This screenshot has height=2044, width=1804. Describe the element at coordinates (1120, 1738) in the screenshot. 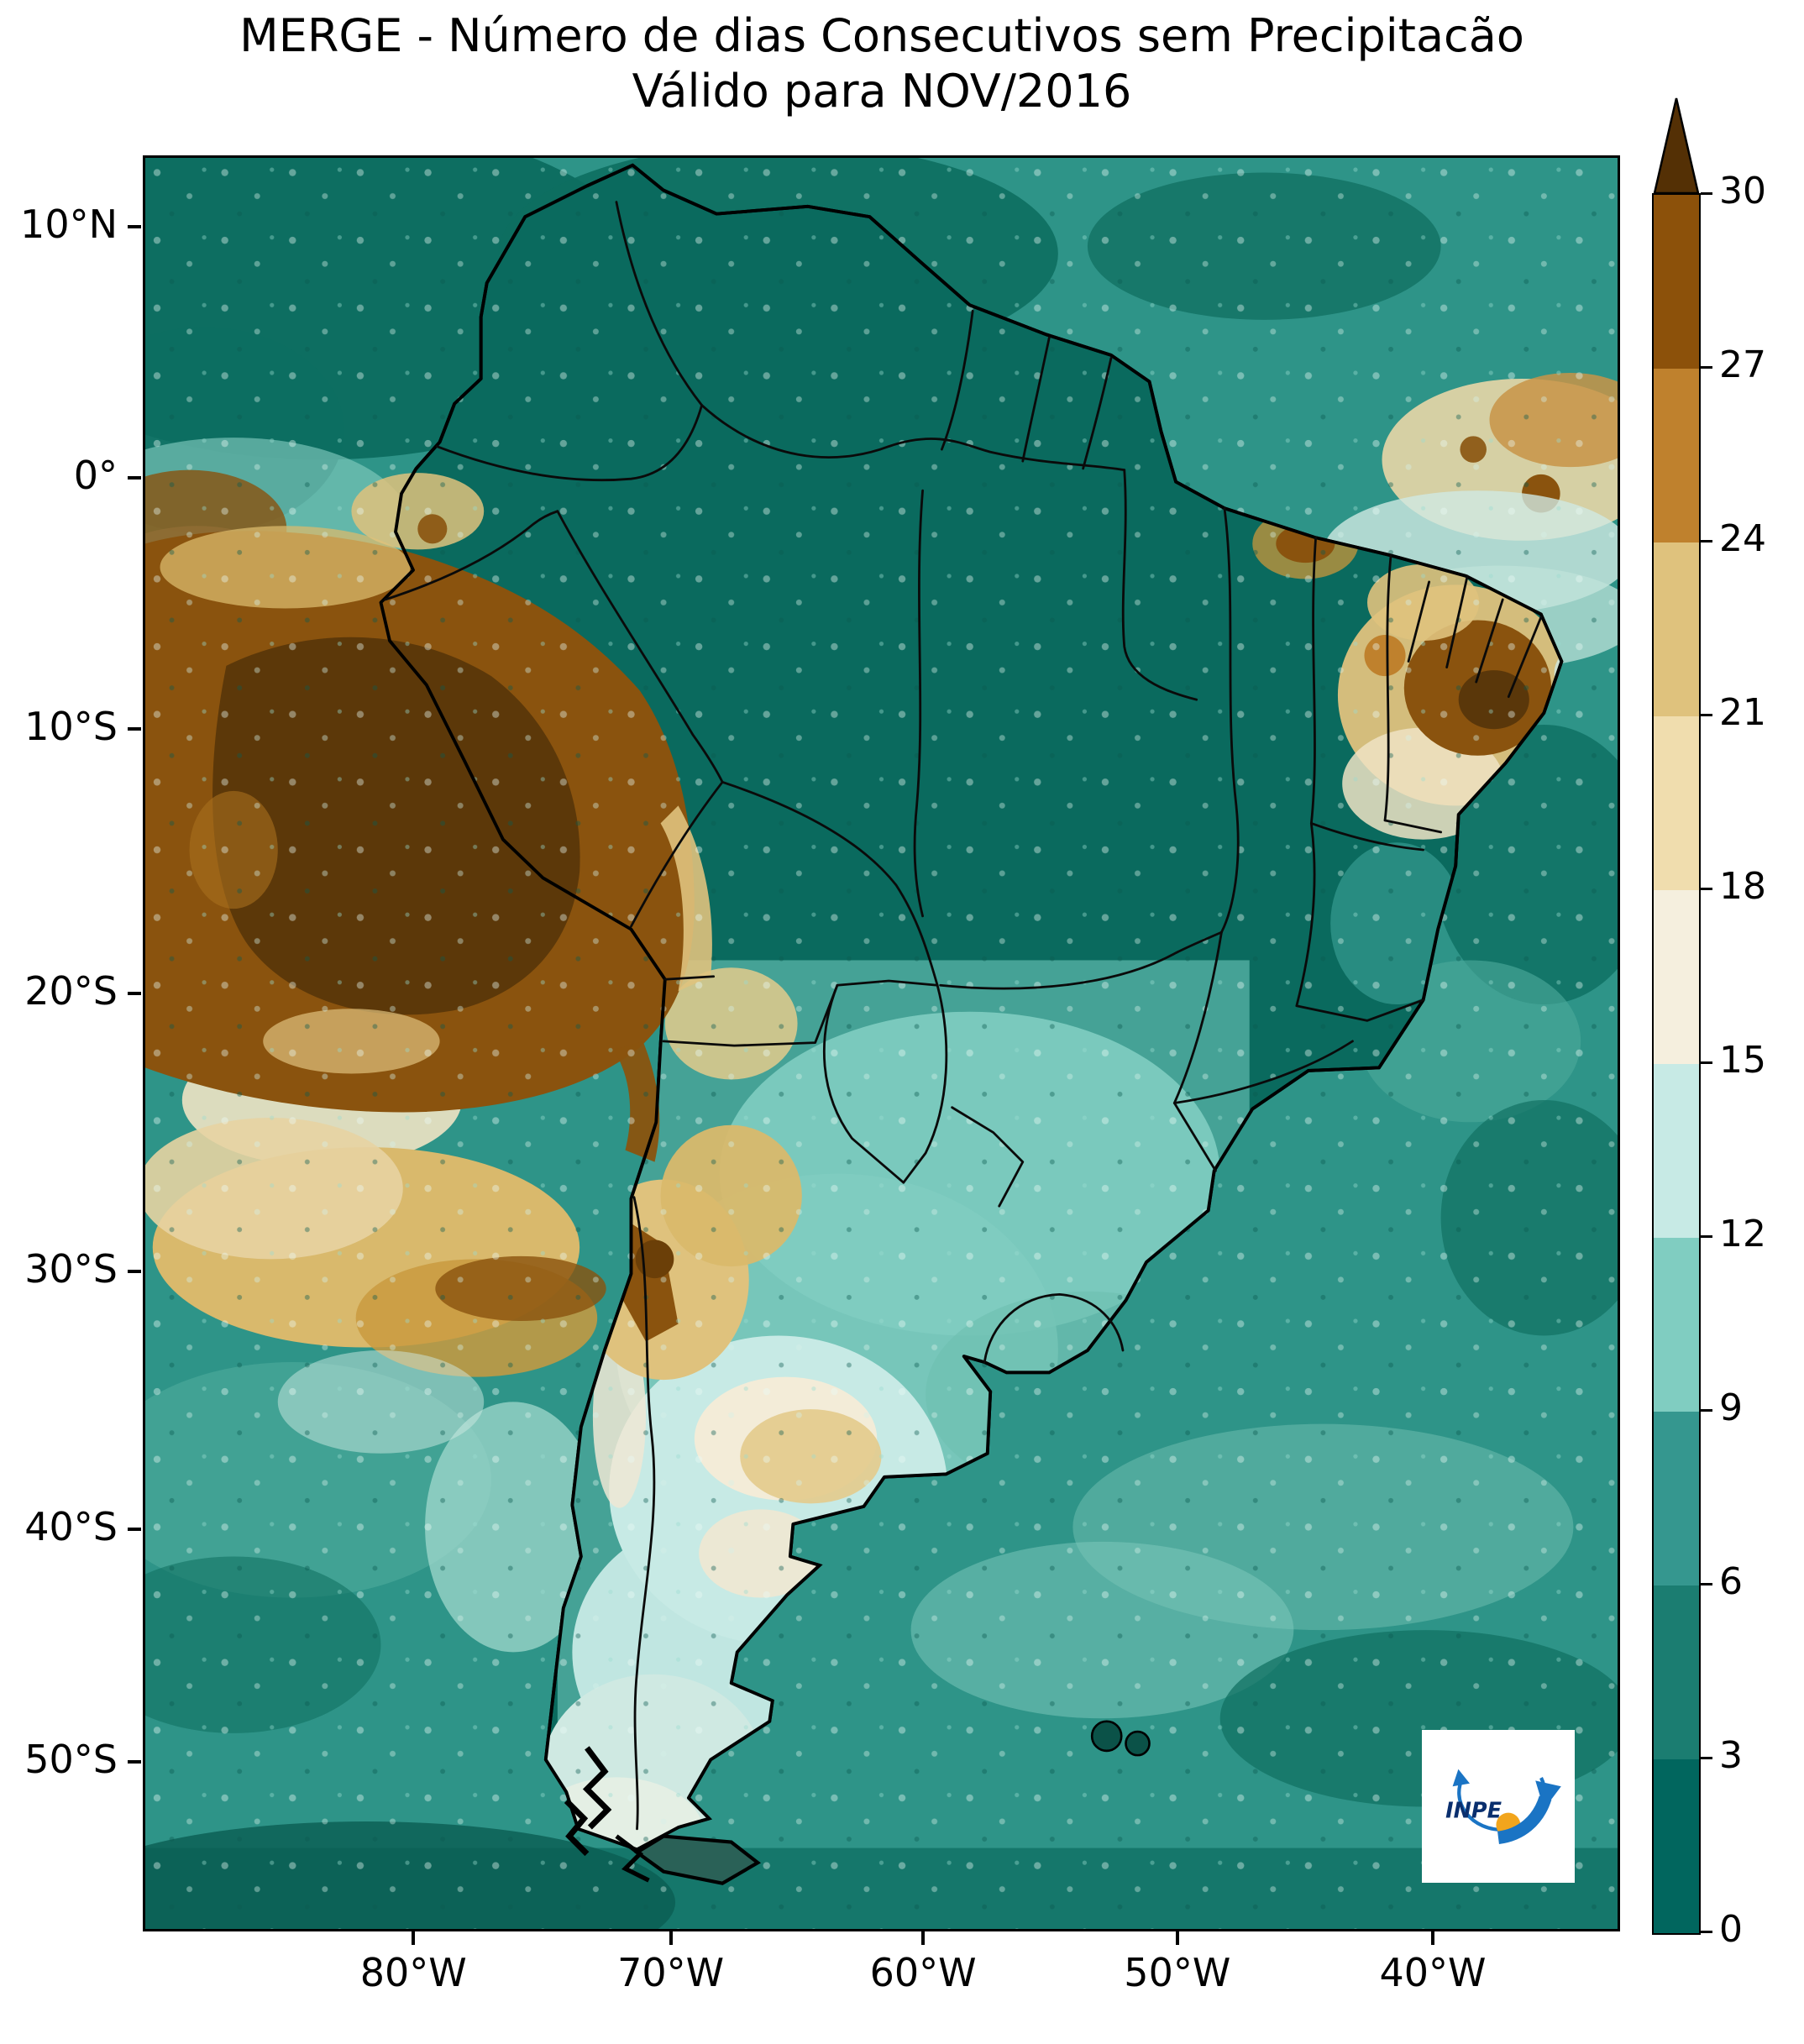

I see `falkland-islands` at that location.